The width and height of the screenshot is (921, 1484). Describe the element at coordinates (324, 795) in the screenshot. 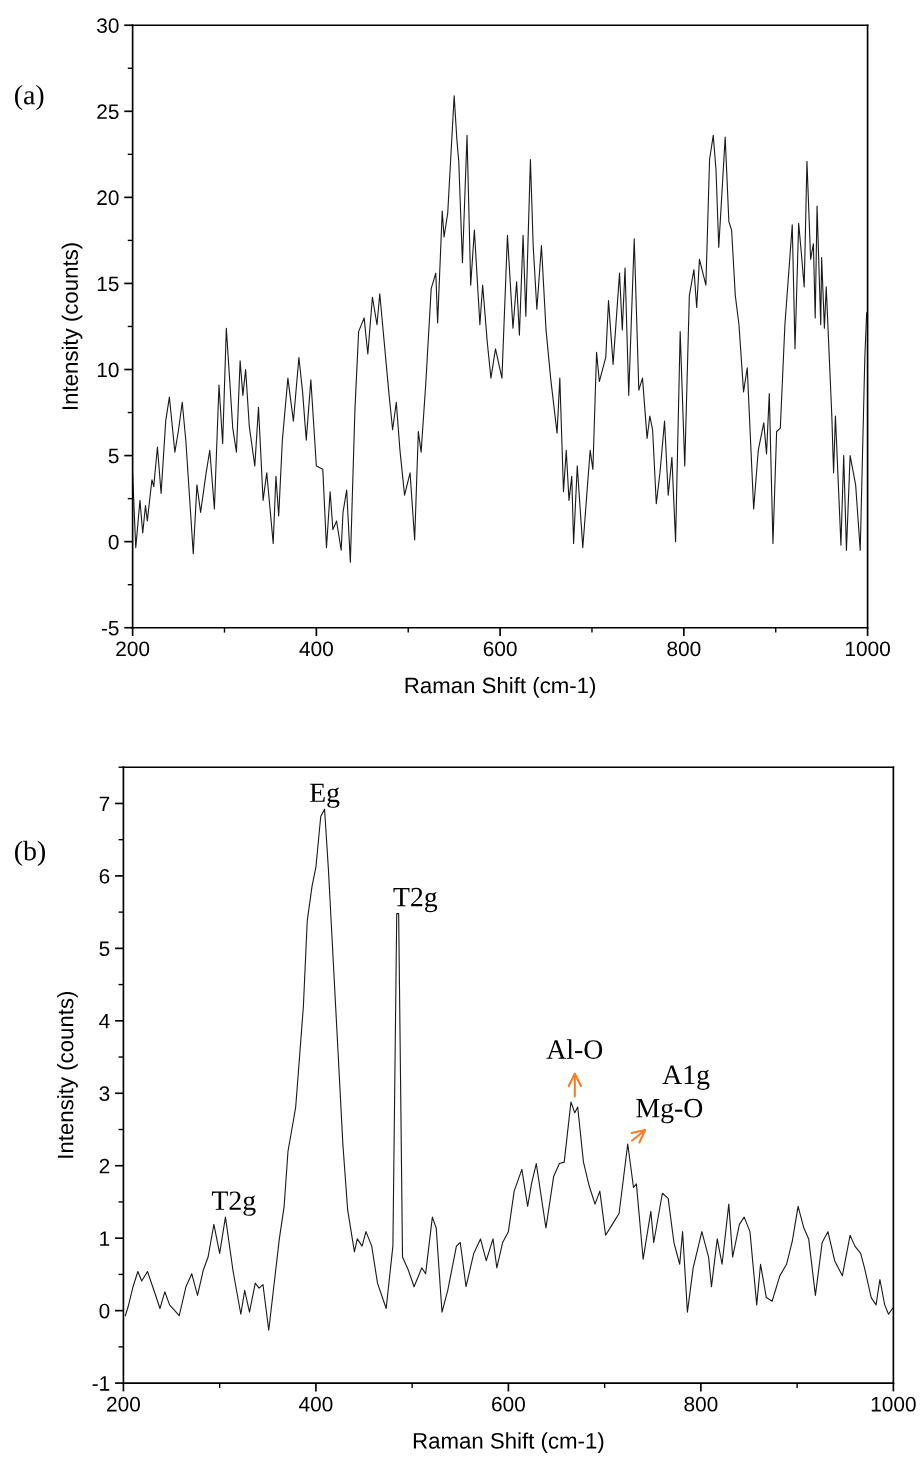

I see `annotation: Eg` at that location.